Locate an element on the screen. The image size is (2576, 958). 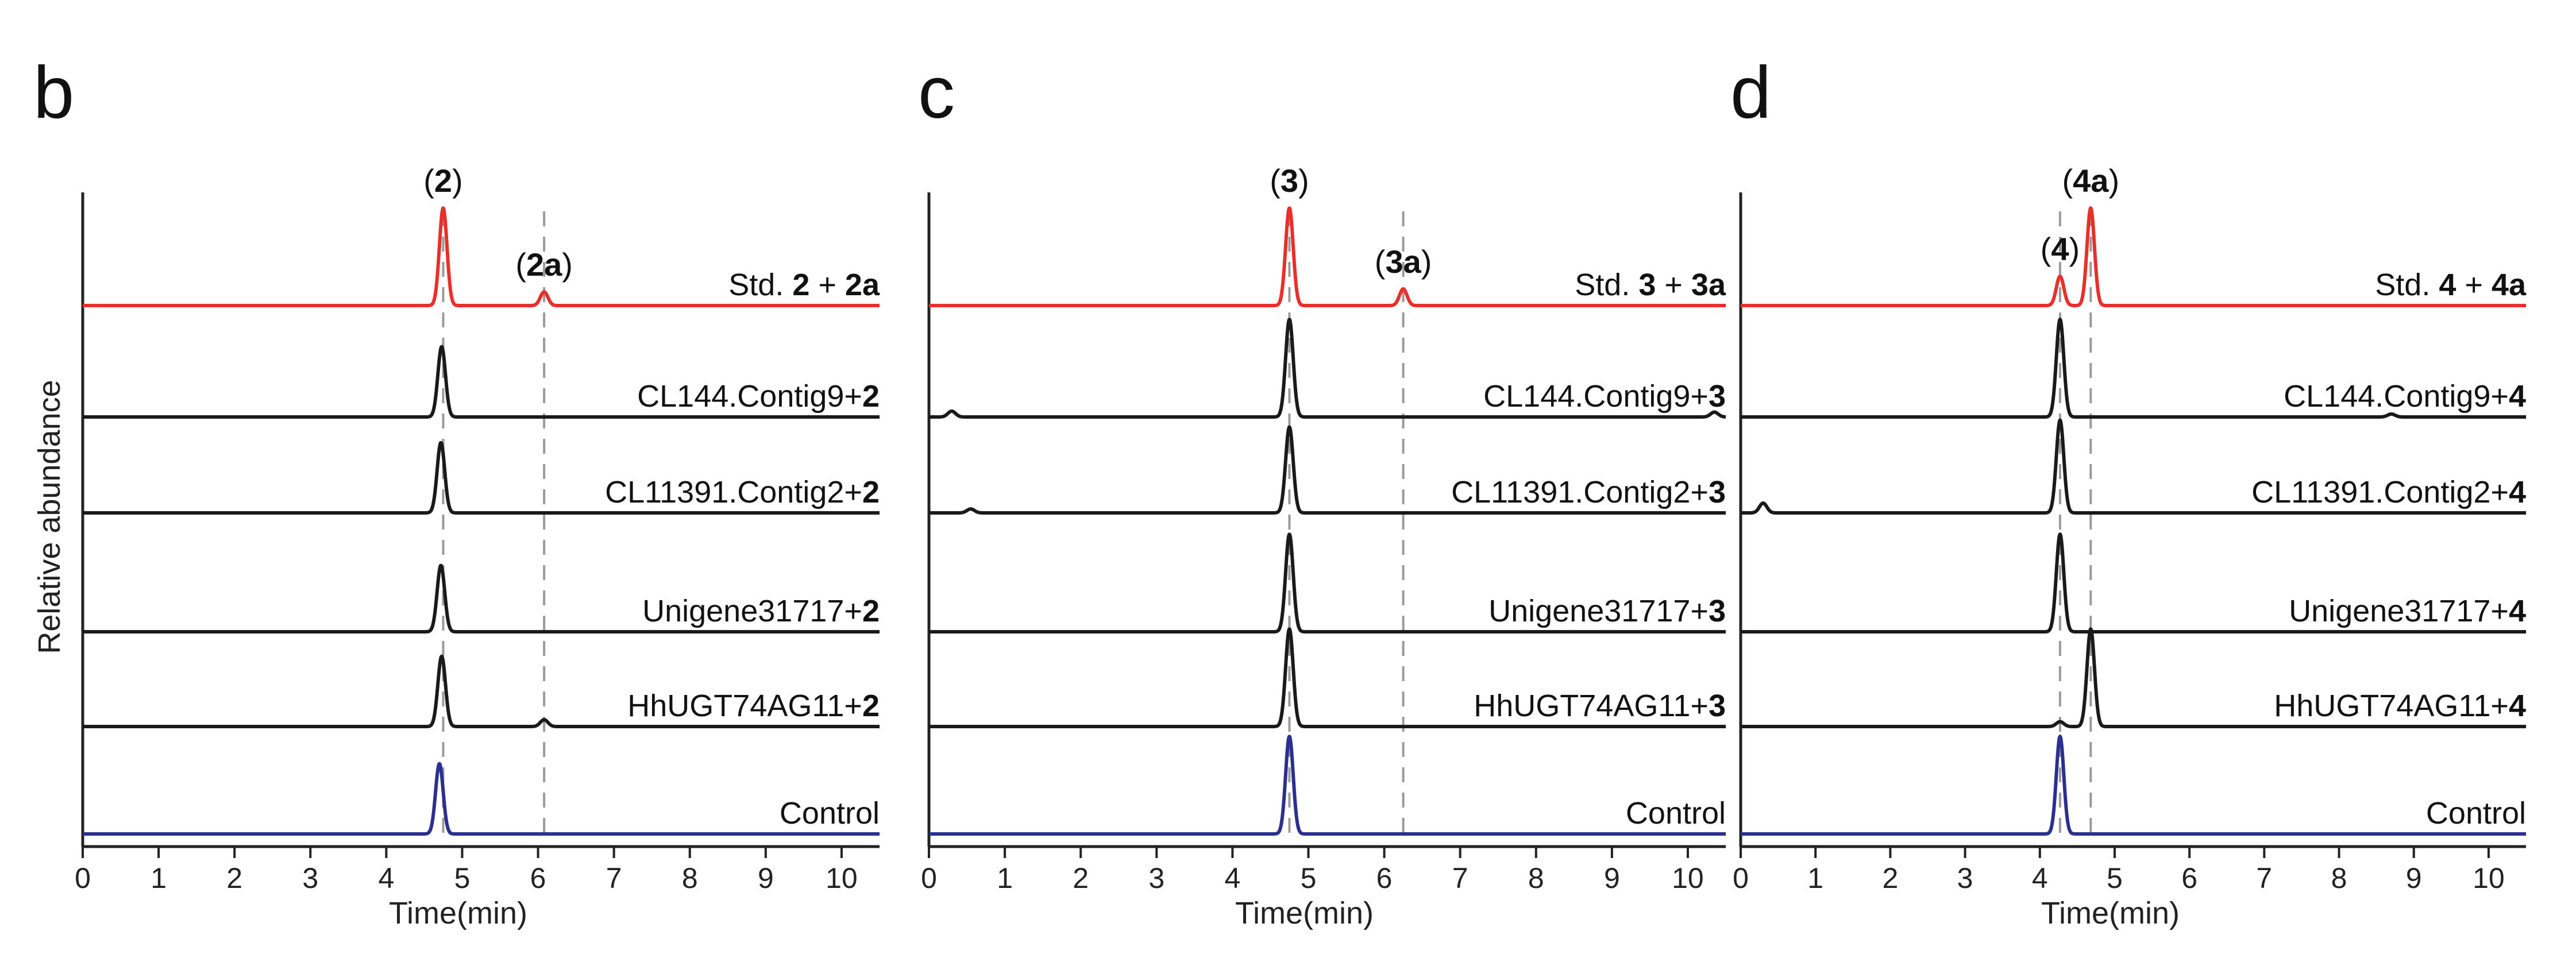
trace-label: Std. 2 + 2a is located at coordinates (804, 285).